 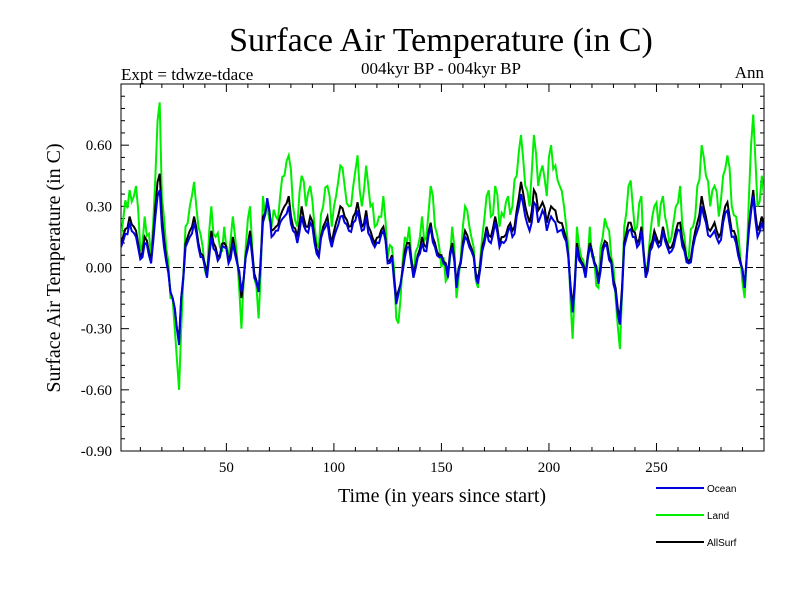 What do you see at coordinates (96, 391) in the screenshot?
I see `y-tick-label: -0.60` at bounding box center [96, 391].